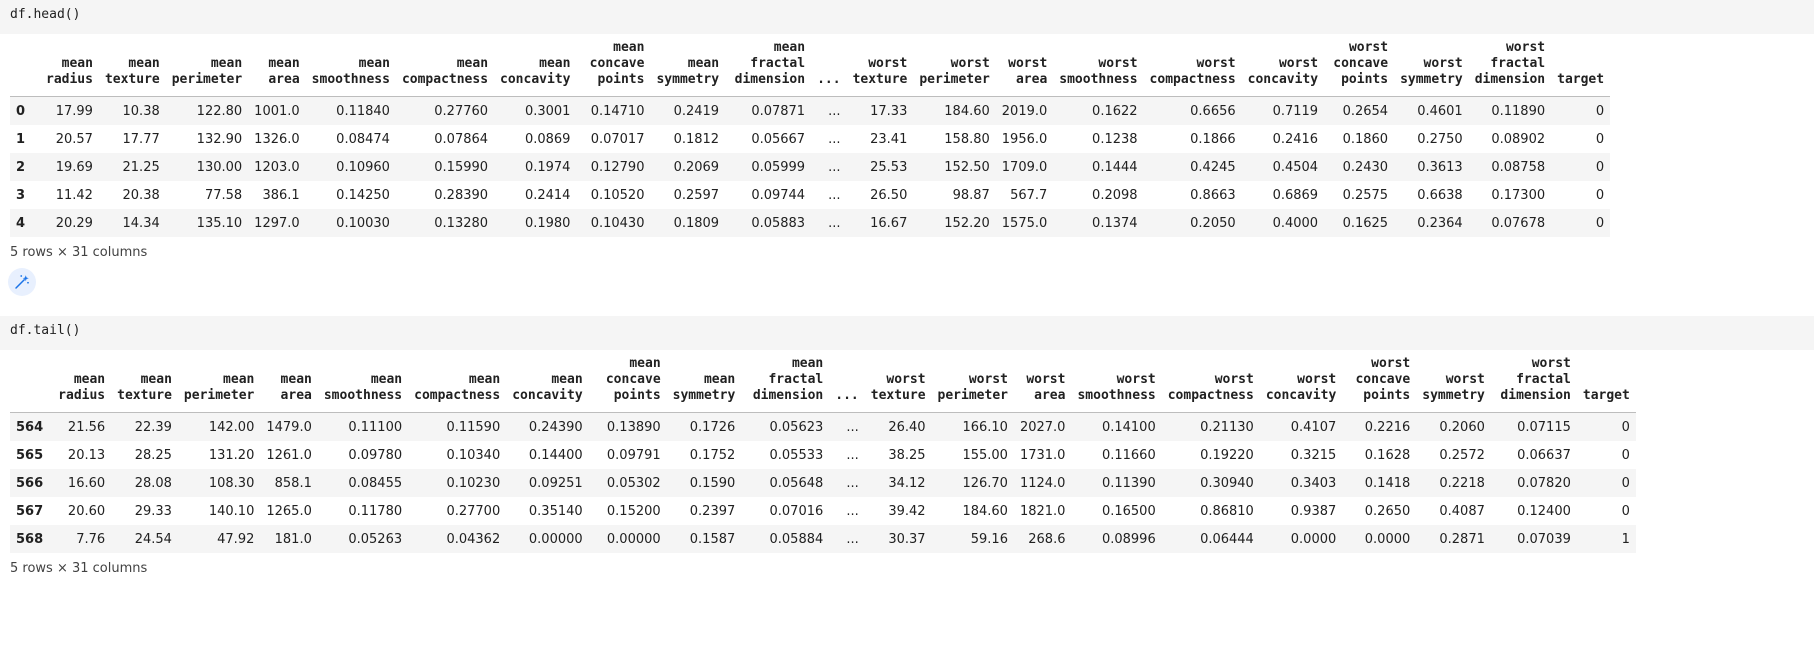 The width and height of the screenshot is (1814, 664). I want to click on row-index: 565, so click(30, 455).